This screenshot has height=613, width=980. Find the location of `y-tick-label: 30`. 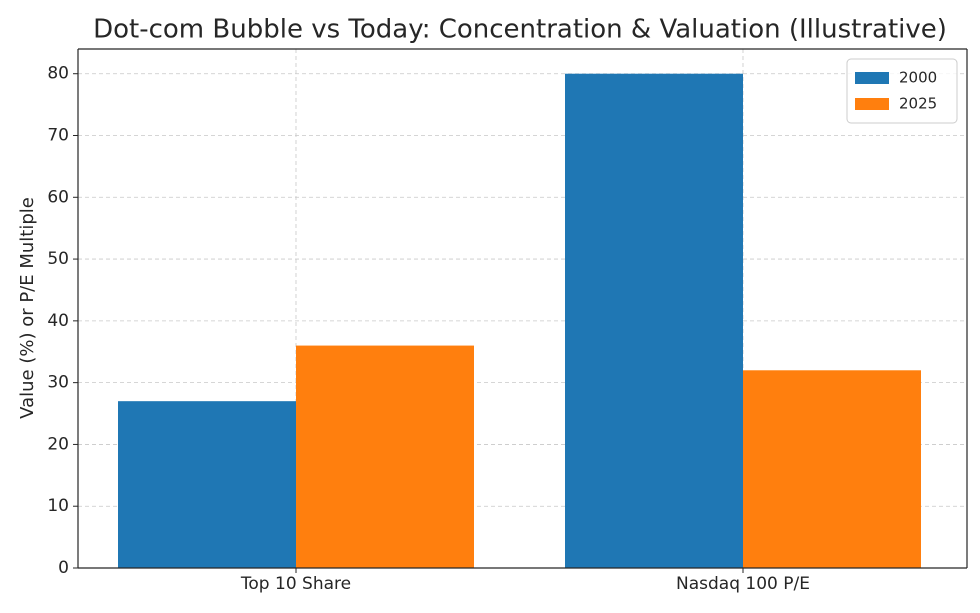

y-tick-label: 30 is located at coordinates (58, 383).